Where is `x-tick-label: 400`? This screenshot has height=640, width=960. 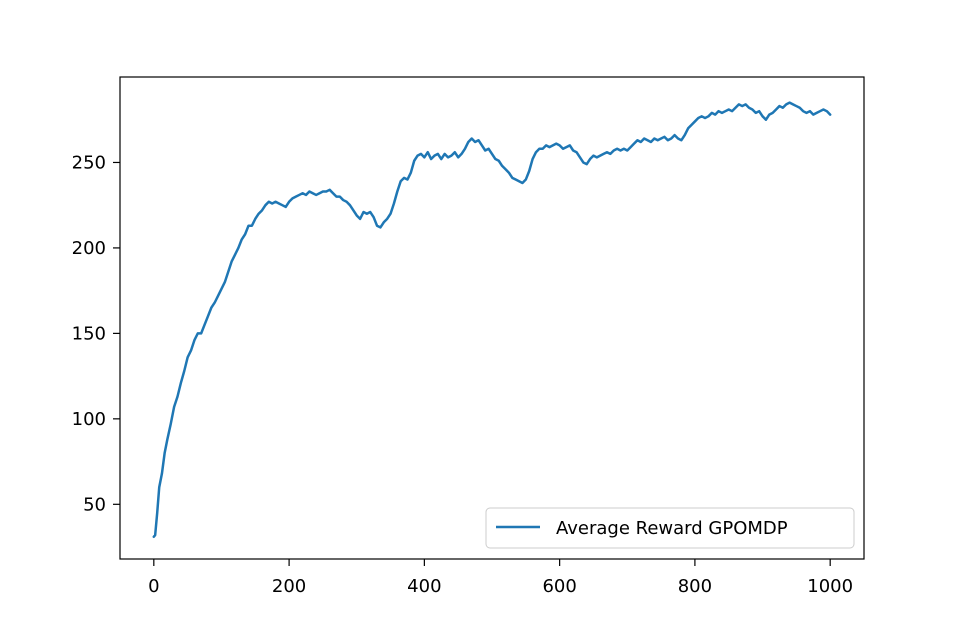
x-tick-label: 400 is located at coordinates (424, 586).